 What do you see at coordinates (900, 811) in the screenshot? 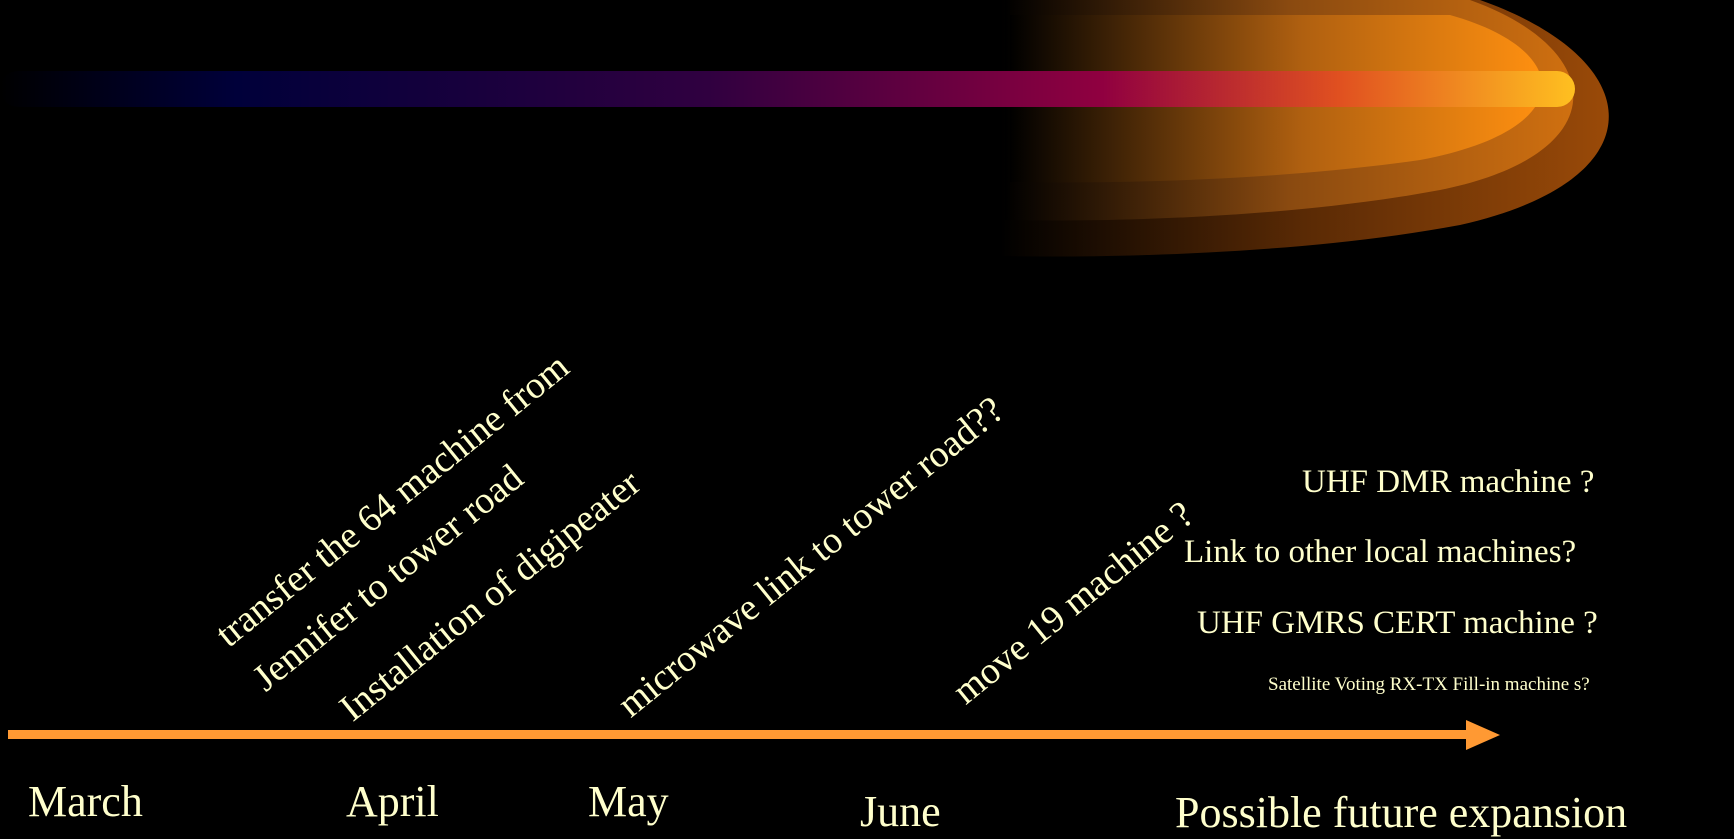
I see `month-june: June` at bounding box center [900, 811].